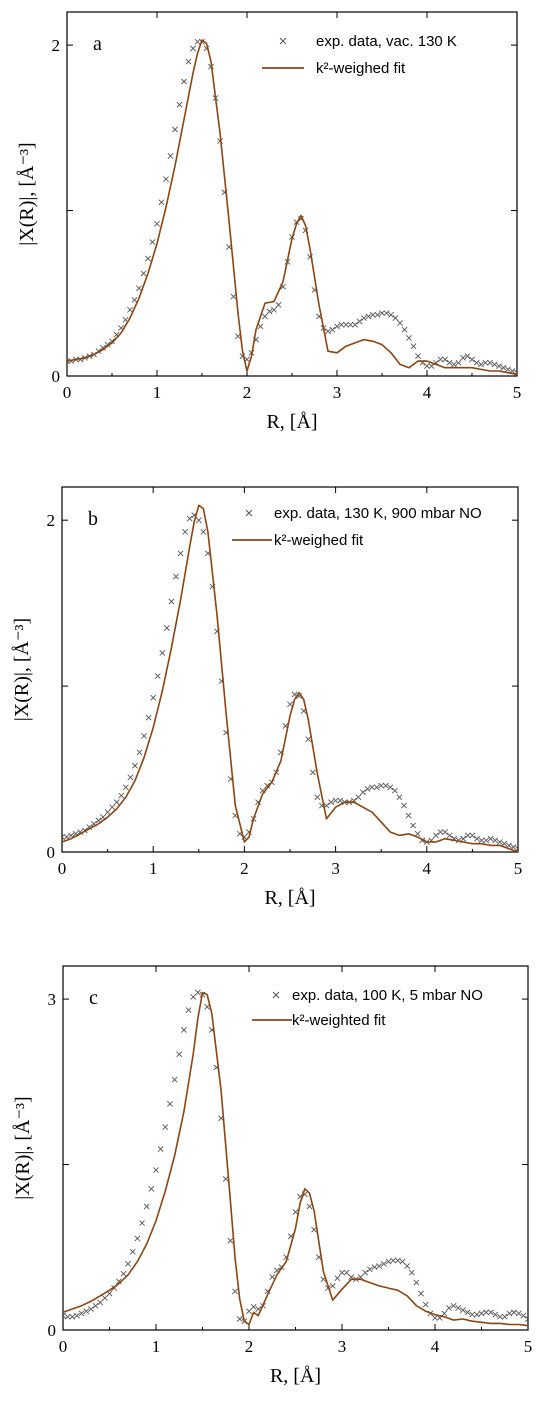 The height and width of the screenshot is (1411, 550). Describe the element at coordinates (359, 55) in the screenshot. I see `legend: exp. data, vac. 130 K k²-weighed fit` at that location.